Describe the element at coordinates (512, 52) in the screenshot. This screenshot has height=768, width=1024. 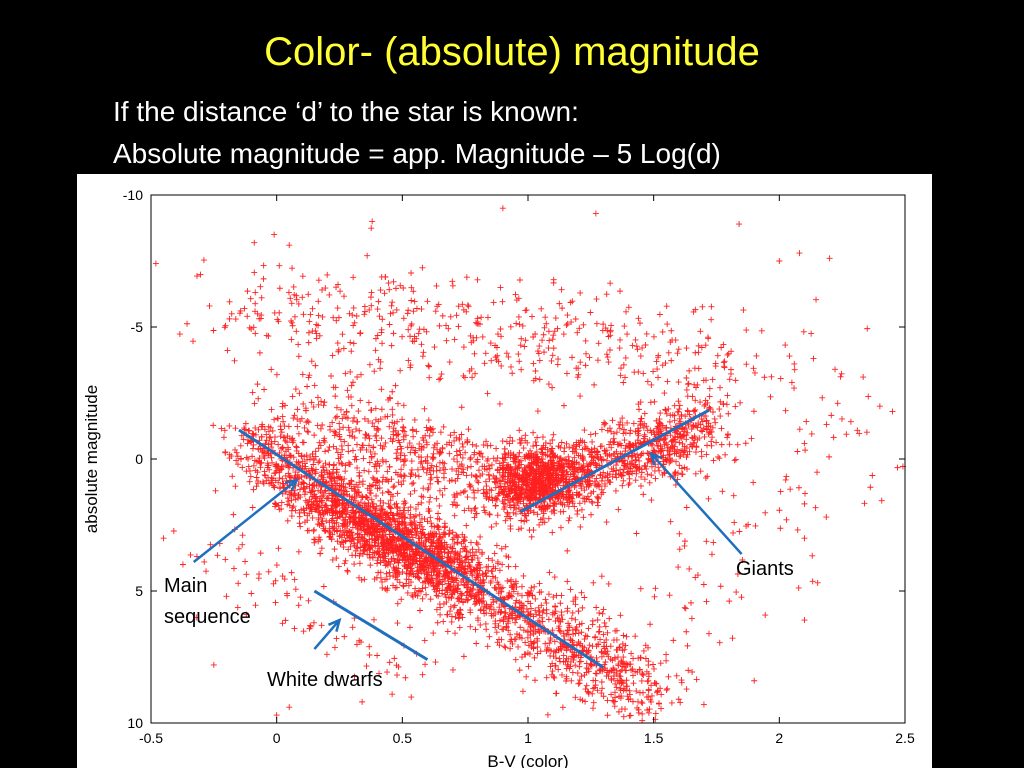
I see `slide-title: Color- (absolute) magnitude` at that location.